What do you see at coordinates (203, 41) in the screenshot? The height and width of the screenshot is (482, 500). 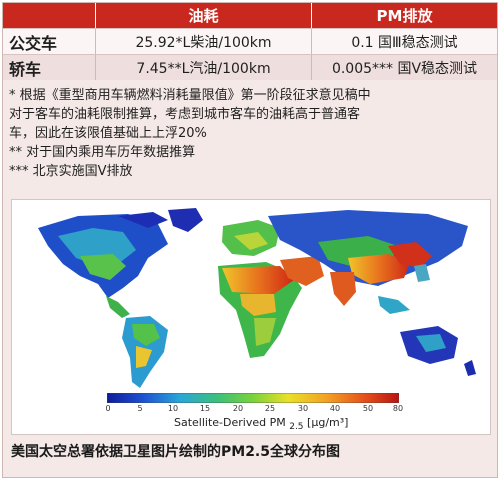 I see `row-fuel: 25.92*L柴油/100km` at bounding box center [203, 41].